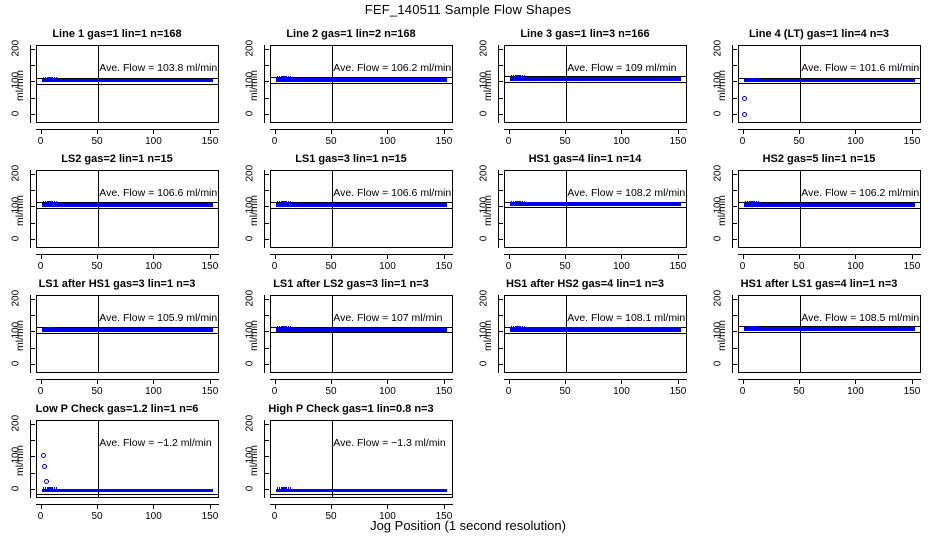 Image resolution: width=936 pixels, height=540 pixels. What do you see at coordinates (484, 238) in the screenshot?
I see `y-axis-tick-label: 0` at bounding box center [484, 238].